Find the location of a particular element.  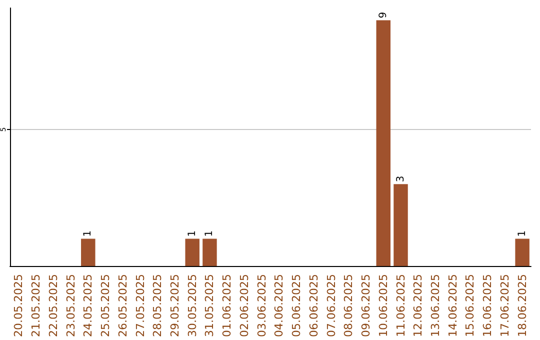

x-tick-label: 07.06.2025 is located at coordinates (331, 306).